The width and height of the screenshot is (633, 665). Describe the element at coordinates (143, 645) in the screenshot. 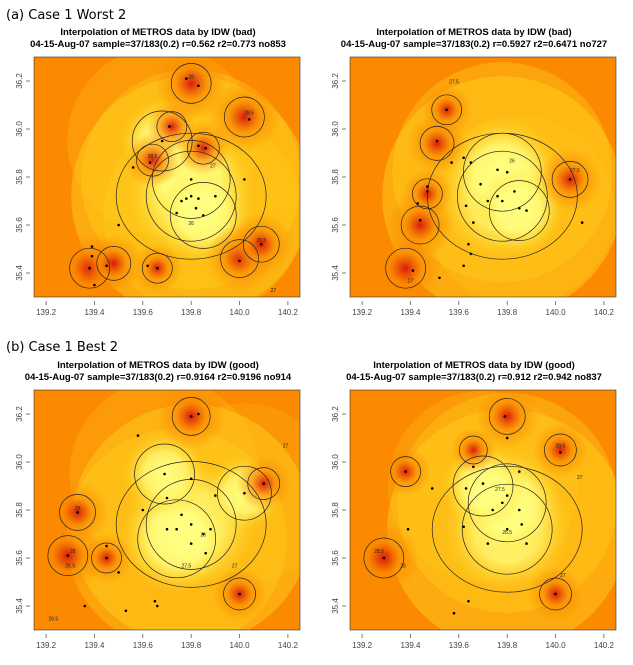

I see `x-tick-label: 139.6` at that location.